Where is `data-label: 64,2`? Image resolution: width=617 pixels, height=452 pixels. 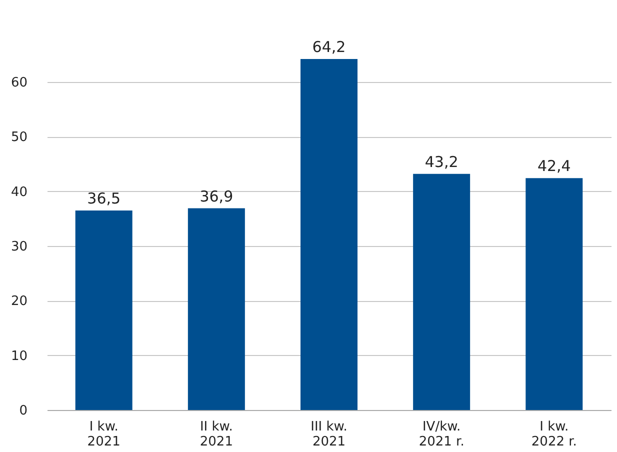
data-label: 64,2 is located at coordinates (329, 47).